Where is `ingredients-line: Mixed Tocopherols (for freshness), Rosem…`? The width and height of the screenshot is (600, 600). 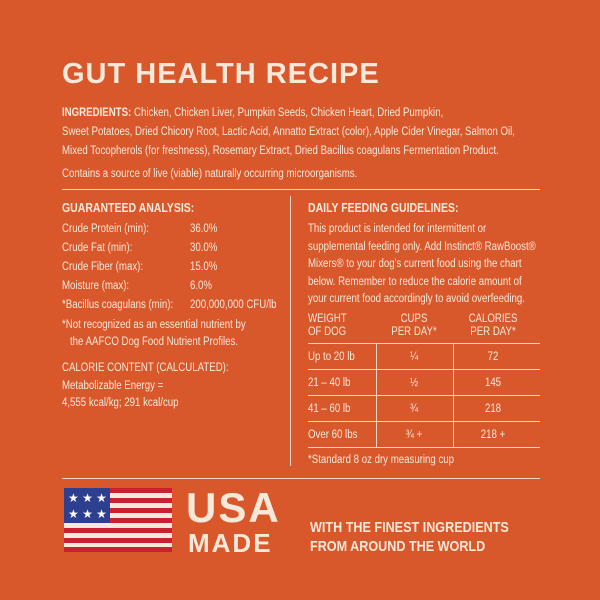
ingredients-line: Mixed Tocopherols (for freshness), Rosem… is located at coordinates (280, 151).